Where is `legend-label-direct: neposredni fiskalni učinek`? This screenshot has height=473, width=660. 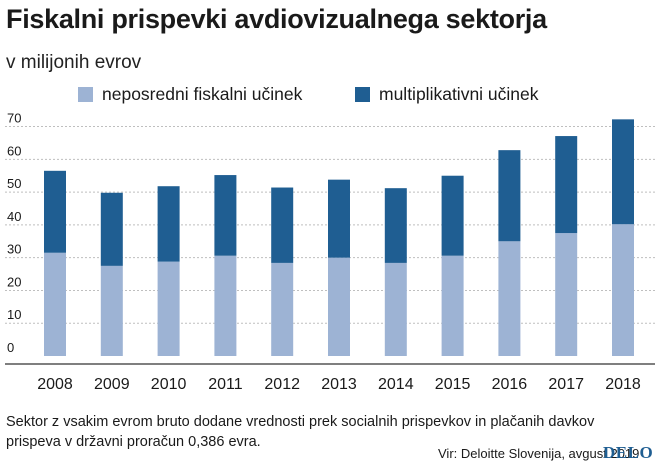 legend-label-direct: neposredni fiskalni učinek is located at coordinates (202, 94).